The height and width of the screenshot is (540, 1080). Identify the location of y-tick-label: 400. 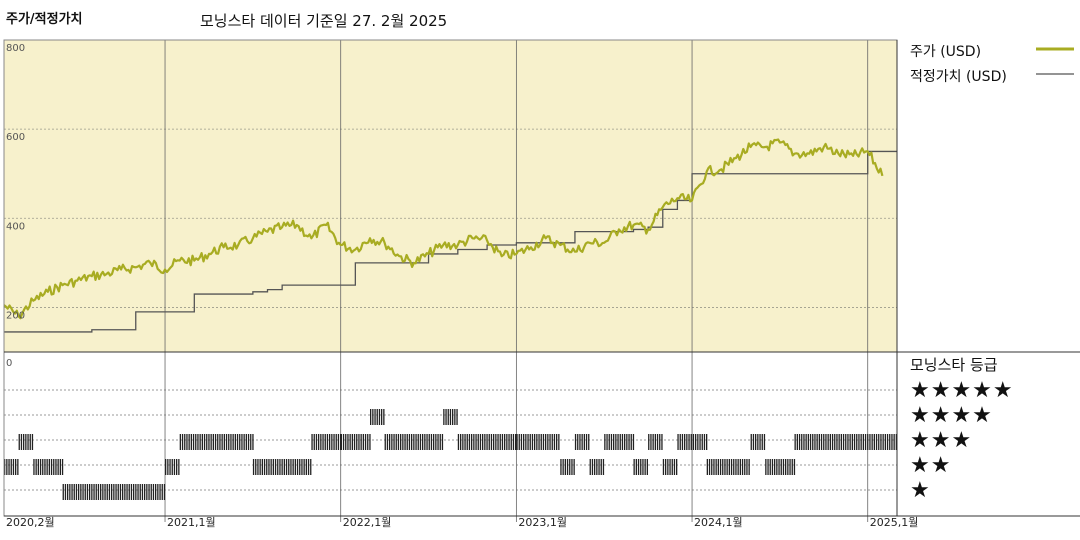
(15, 226).